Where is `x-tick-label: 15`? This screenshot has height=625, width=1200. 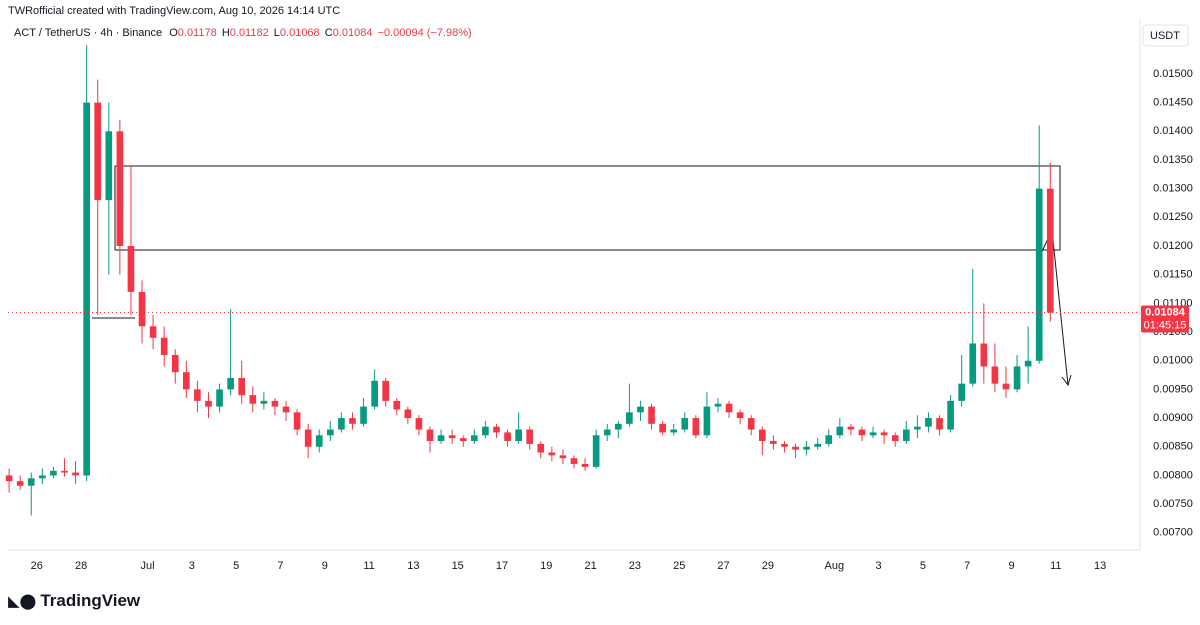 x-tick-label: 15 is located at coordinates (458, 566).